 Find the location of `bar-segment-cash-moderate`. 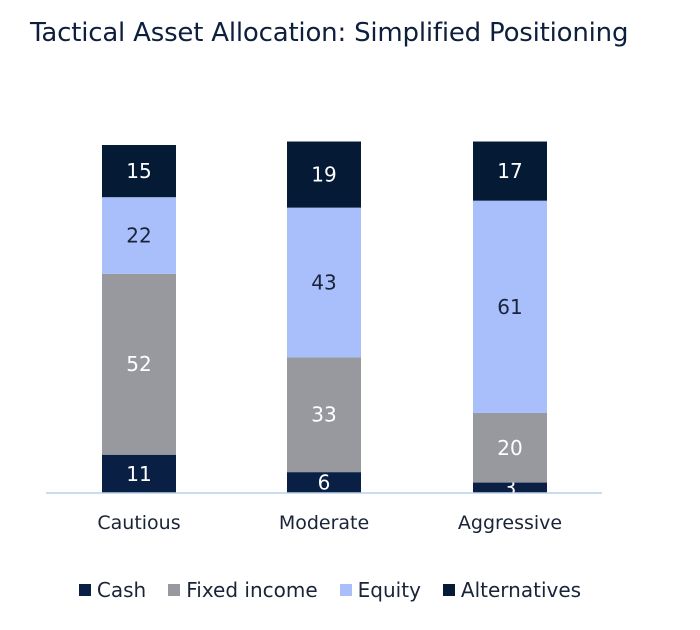

bar-segment-cash-moderate is located at coordinates (324, 482).